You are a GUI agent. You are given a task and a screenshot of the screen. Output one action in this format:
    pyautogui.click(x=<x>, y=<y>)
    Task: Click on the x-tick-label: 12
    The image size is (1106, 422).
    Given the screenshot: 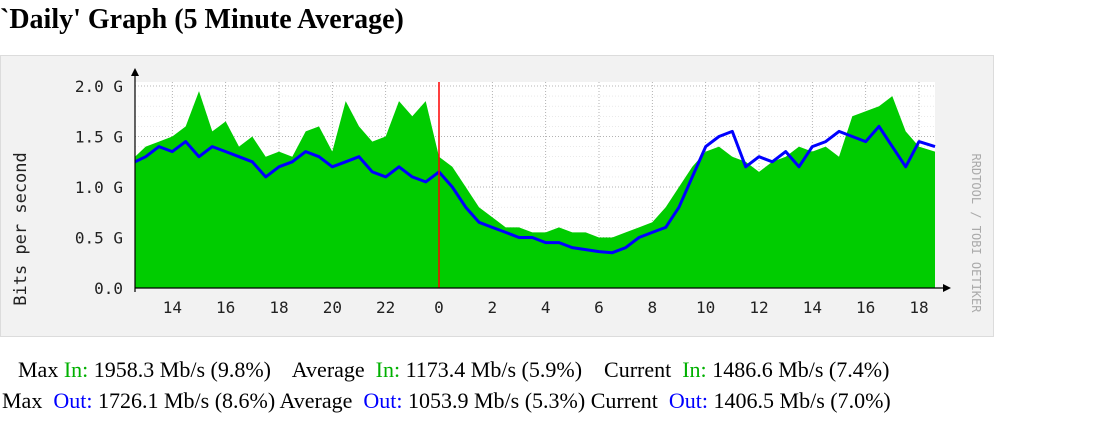 What is the action you would take?
    pyautogui.click(x=758, y=307)
    